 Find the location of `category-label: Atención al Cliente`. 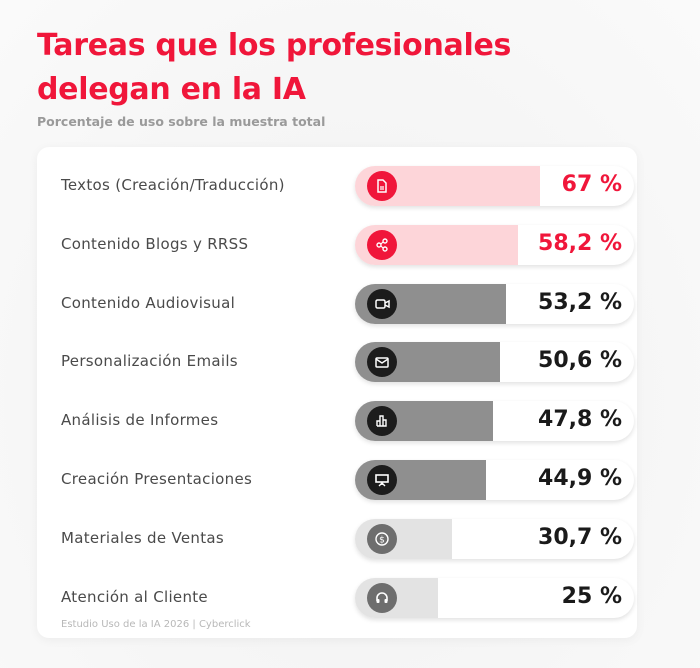

category-label: Atención al Cliente is located at coordinates (134, 596).